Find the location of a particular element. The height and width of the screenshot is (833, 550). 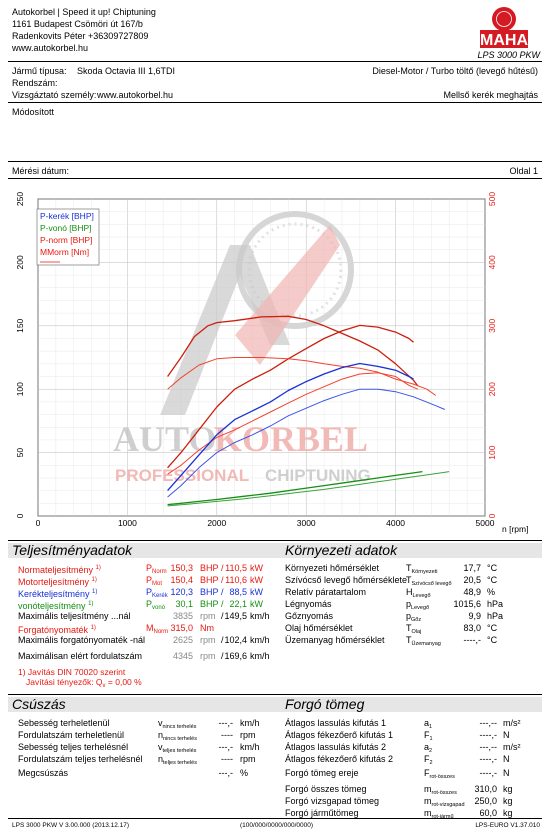

performance-row-label: Normateljesítmény 1) is located at coordinates (59, 570).